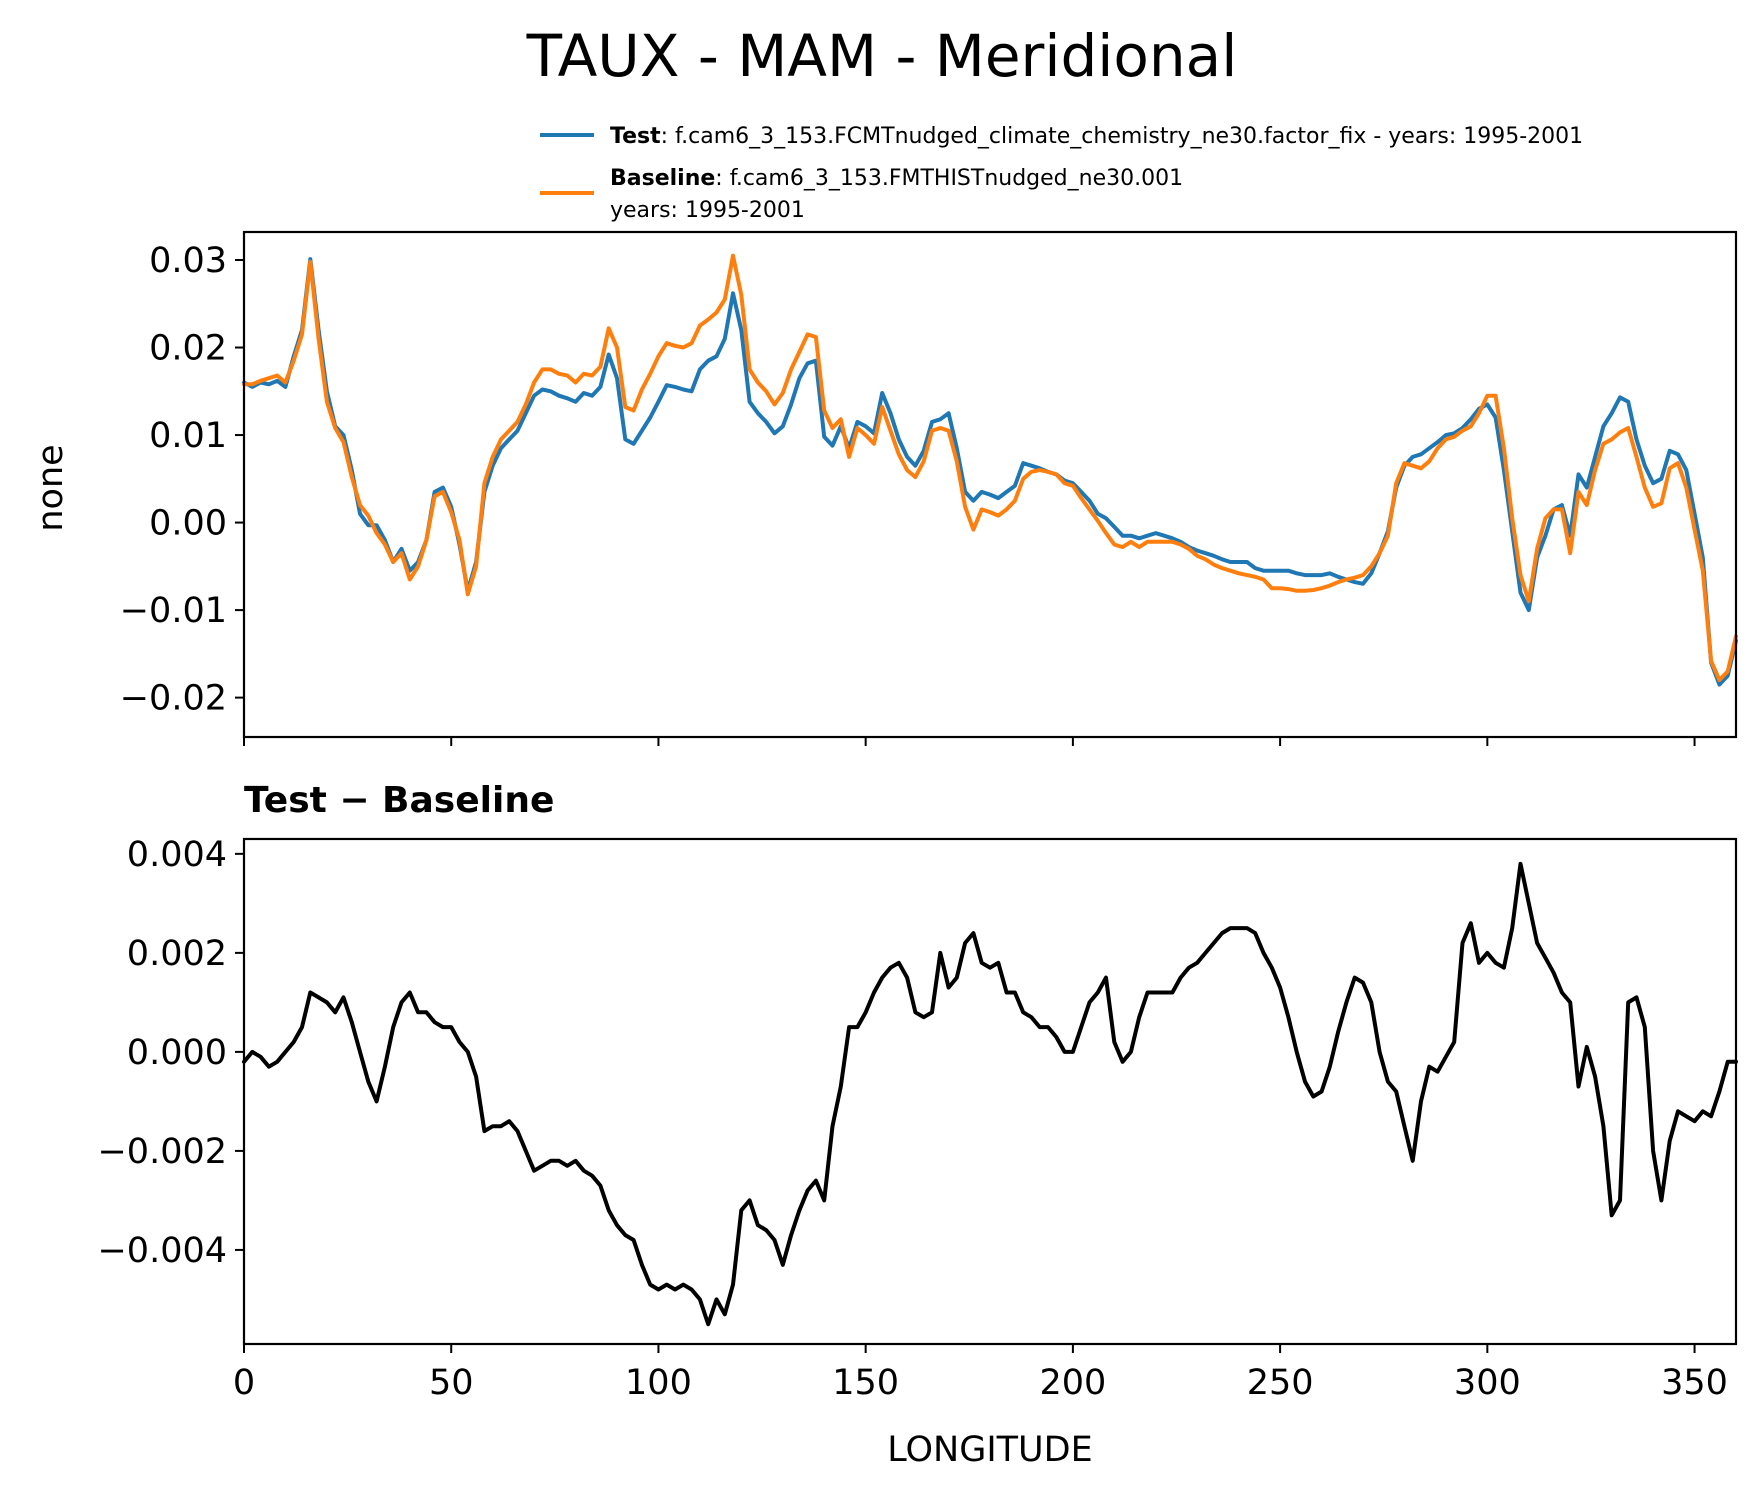 Image resolution: width=1764 pixels, height=1496 pixels. I want to click on top-ytick-label: −0.02, so click(173, 699).